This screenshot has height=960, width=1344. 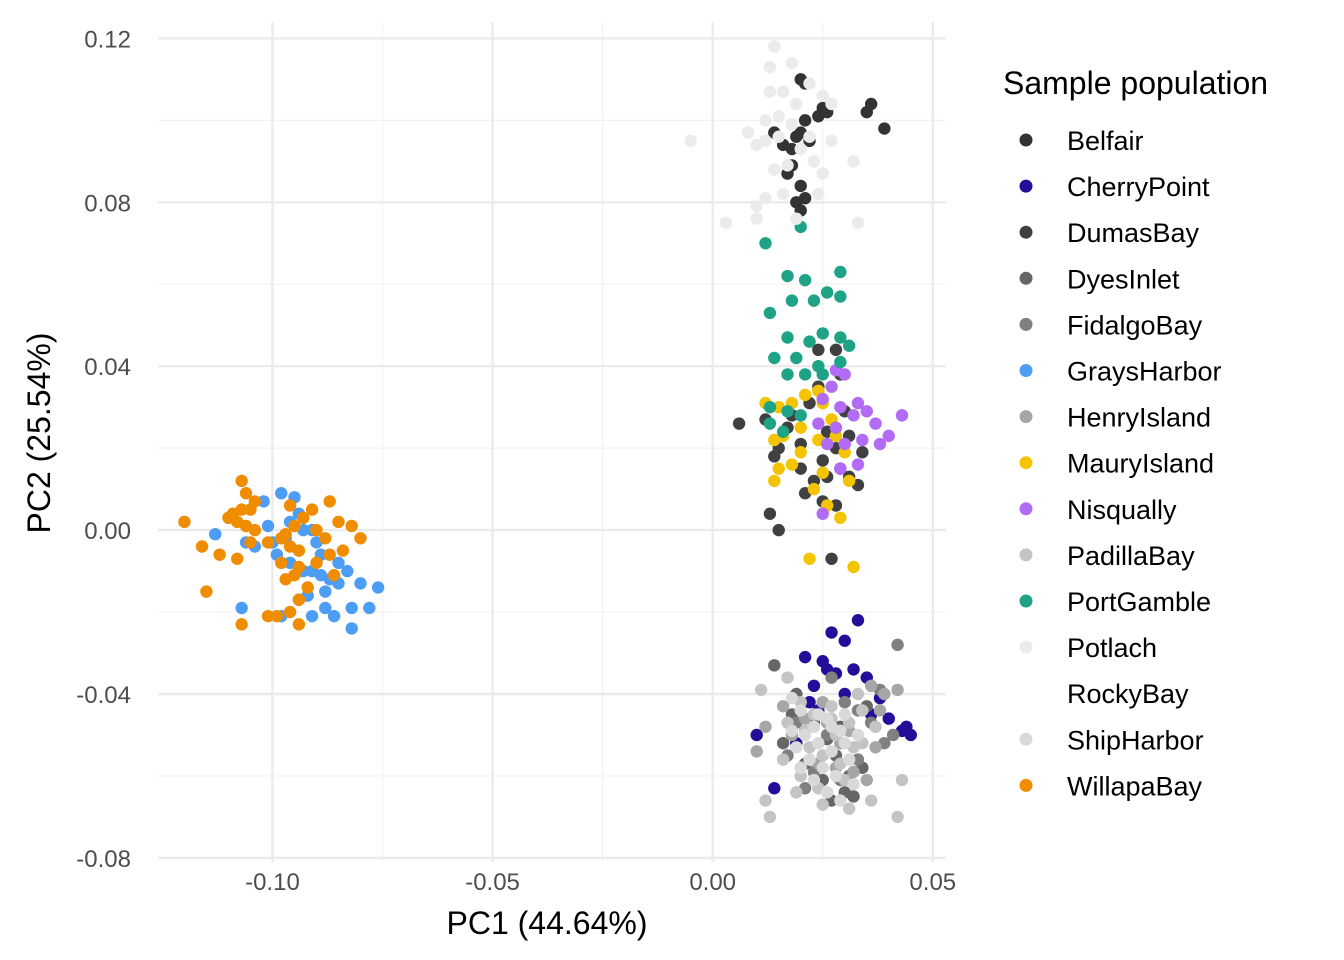 What do you see at coordinates (39, 433) in the screenshot?
I see `y-axis-title: PC2 (25.54%)` at bounding box center [39, 433].